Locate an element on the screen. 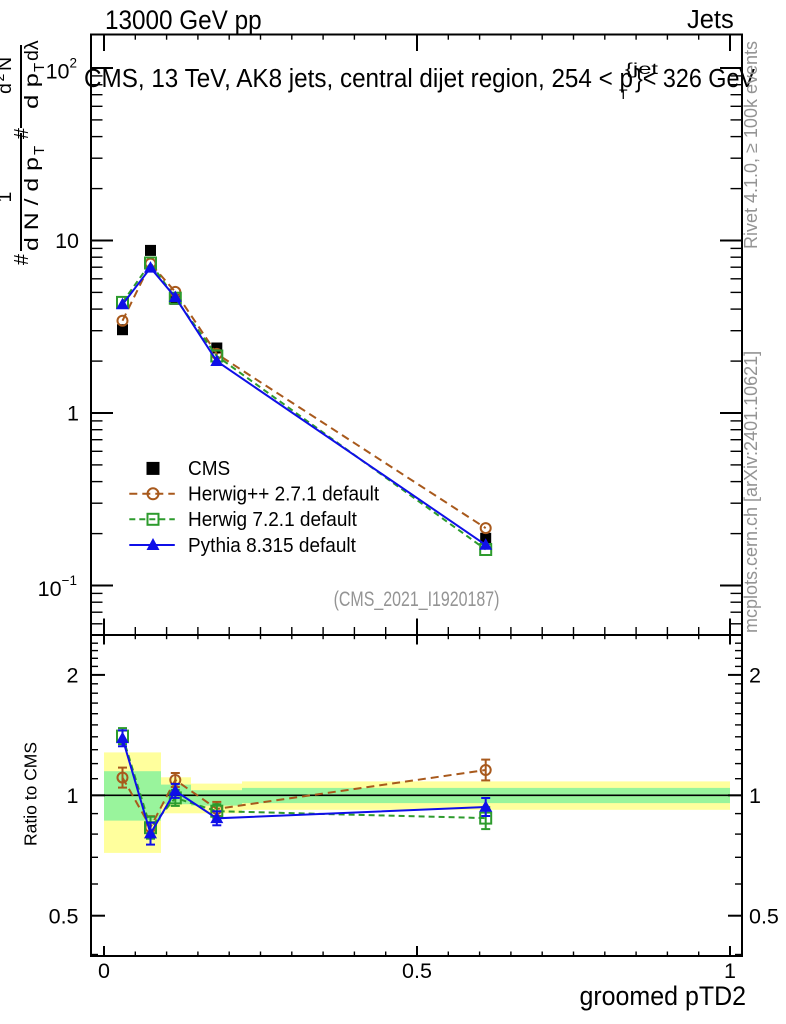 The image size is (786, 1024). svg-text: Herwig++ 2.7.1 default is located at coordinates (284, 494).